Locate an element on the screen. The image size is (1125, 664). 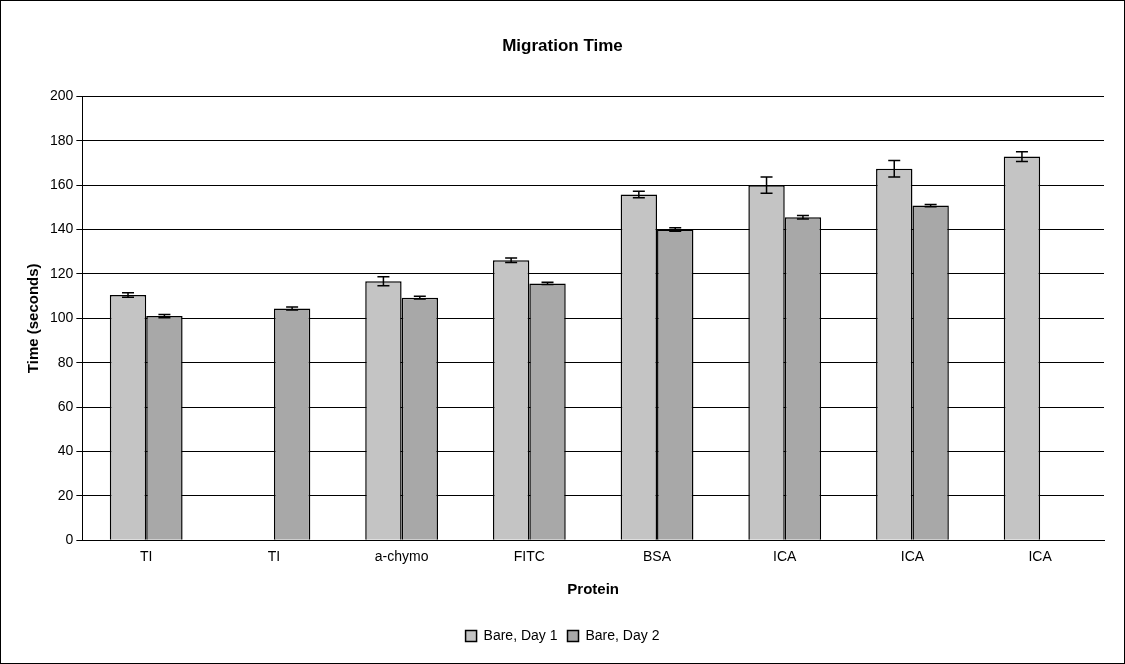
y-tick-label: 60 is located at coordinates (65, 405).